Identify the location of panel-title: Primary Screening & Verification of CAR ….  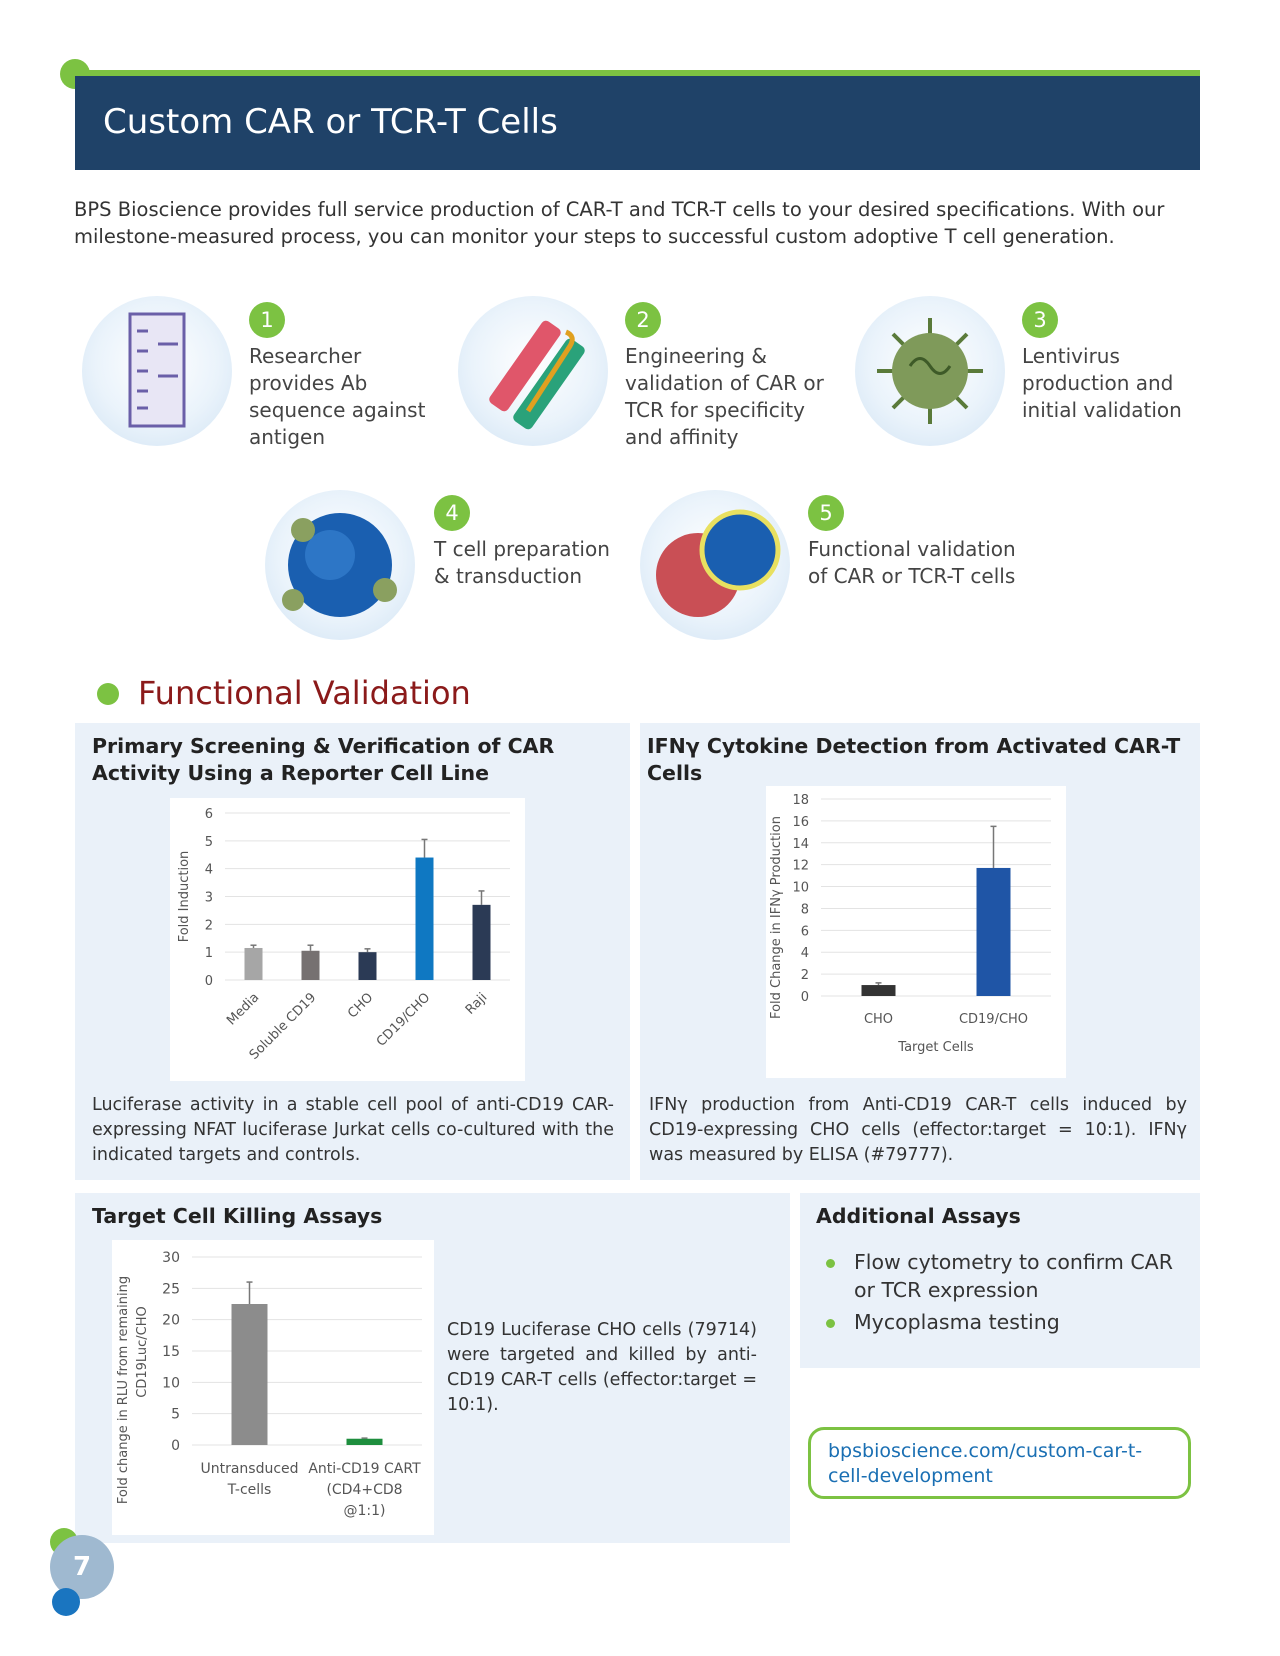
(323, 759).